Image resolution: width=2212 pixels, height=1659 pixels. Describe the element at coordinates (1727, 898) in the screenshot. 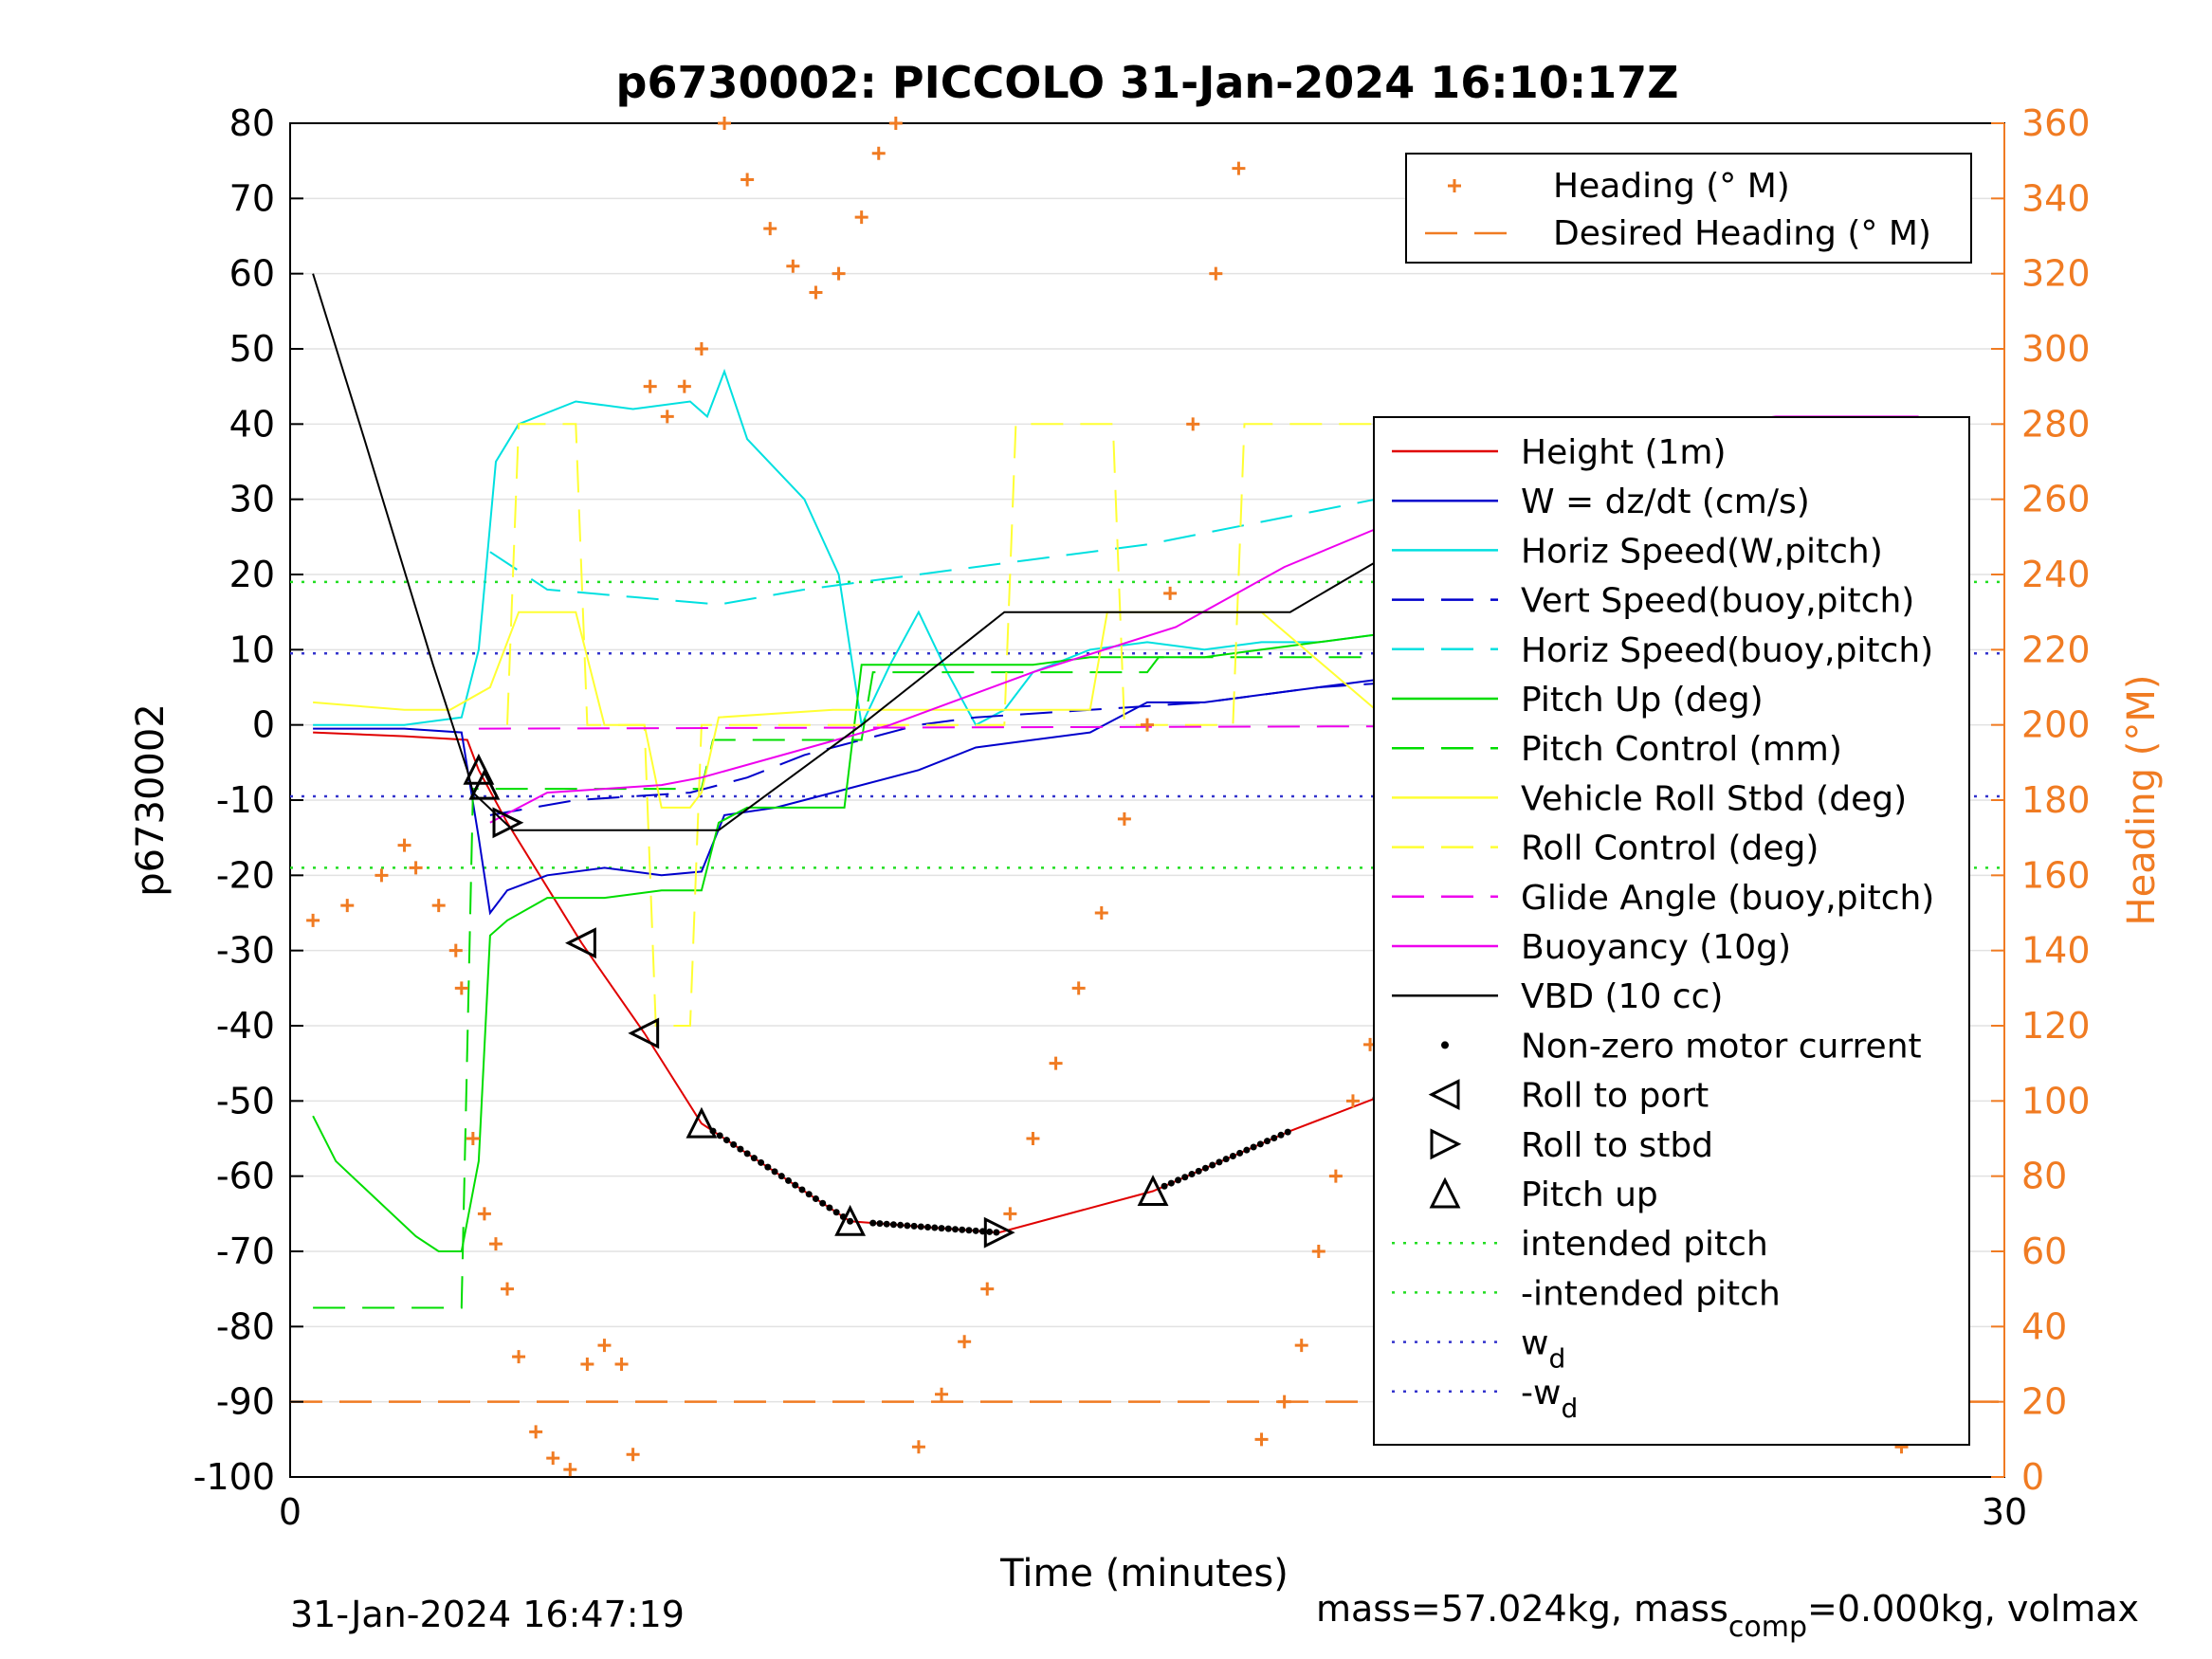

I see `legend-label: Glide Angle (buoy,pitch)` at that location.